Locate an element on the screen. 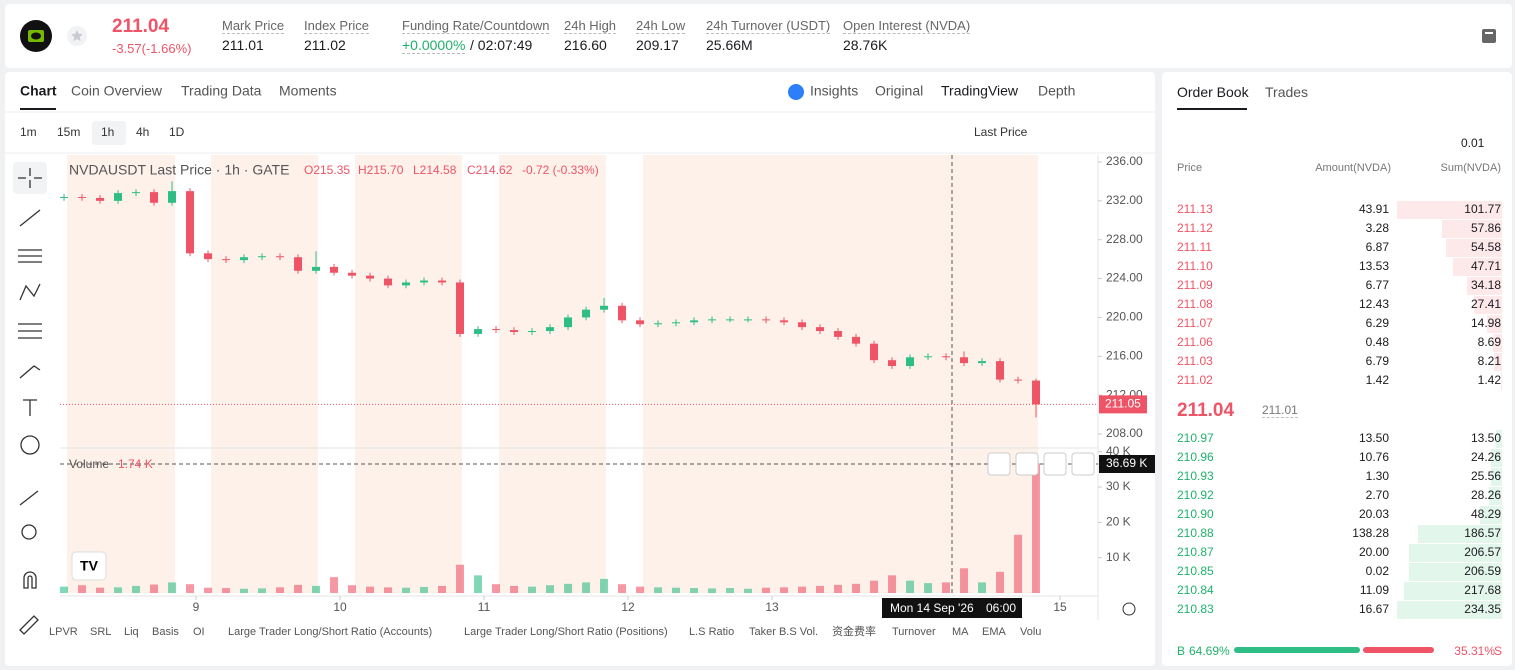 The height and width of the screenshot is (670, 1515). interval: 4h is located at coordinates (142, 132).